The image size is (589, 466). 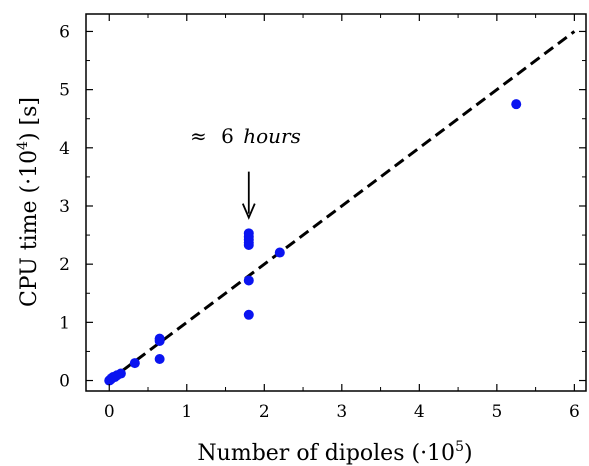 What do you see at coordinates (468, 453) in the screenshot?
I see `x-axis-label-end: )` at bounding box center [468, 453].